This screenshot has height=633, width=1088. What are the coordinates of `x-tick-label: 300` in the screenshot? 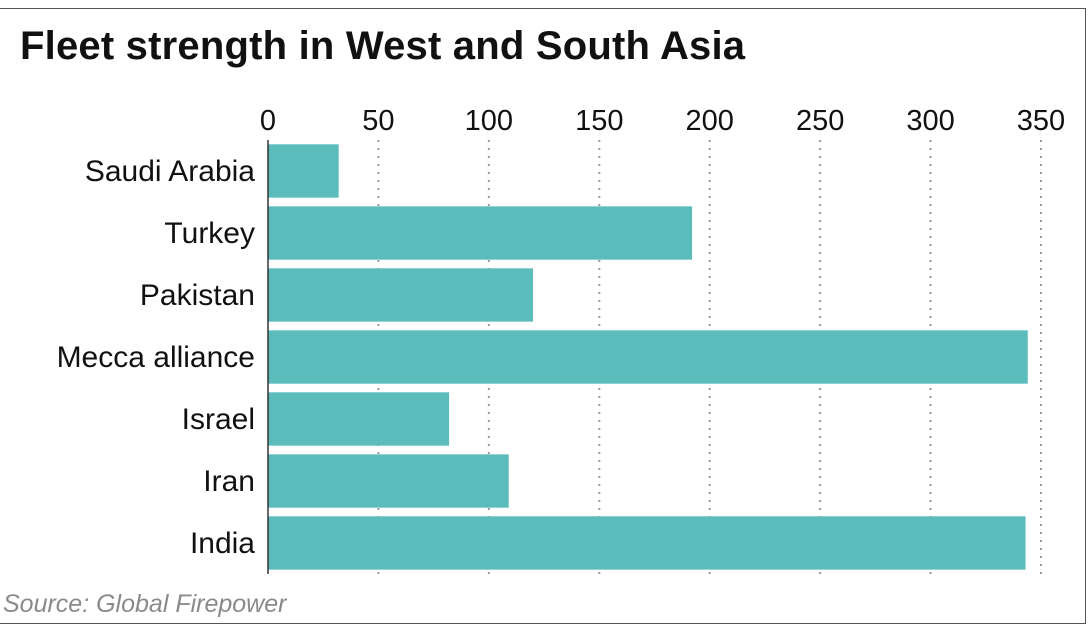 It's located at (930, 121).